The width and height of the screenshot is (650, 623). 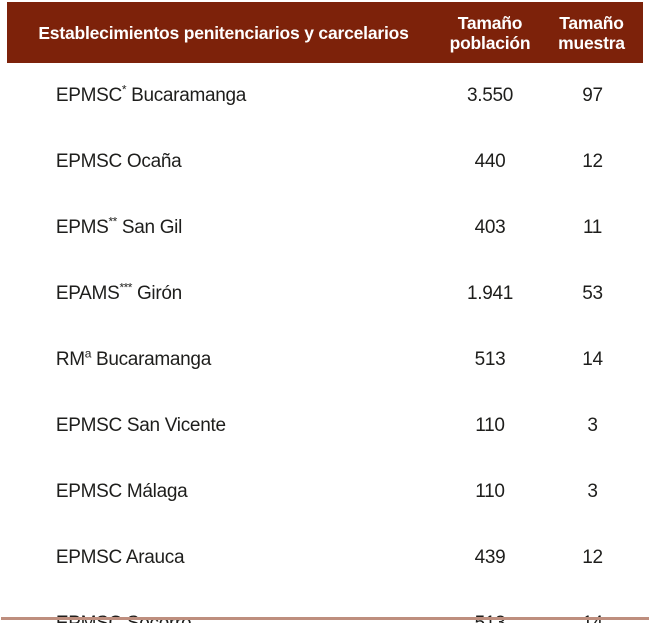 What do you see at coordinates (113, 221) in the screenshot?
I see `footnote-marker: **` at bounding box center [113, 221].